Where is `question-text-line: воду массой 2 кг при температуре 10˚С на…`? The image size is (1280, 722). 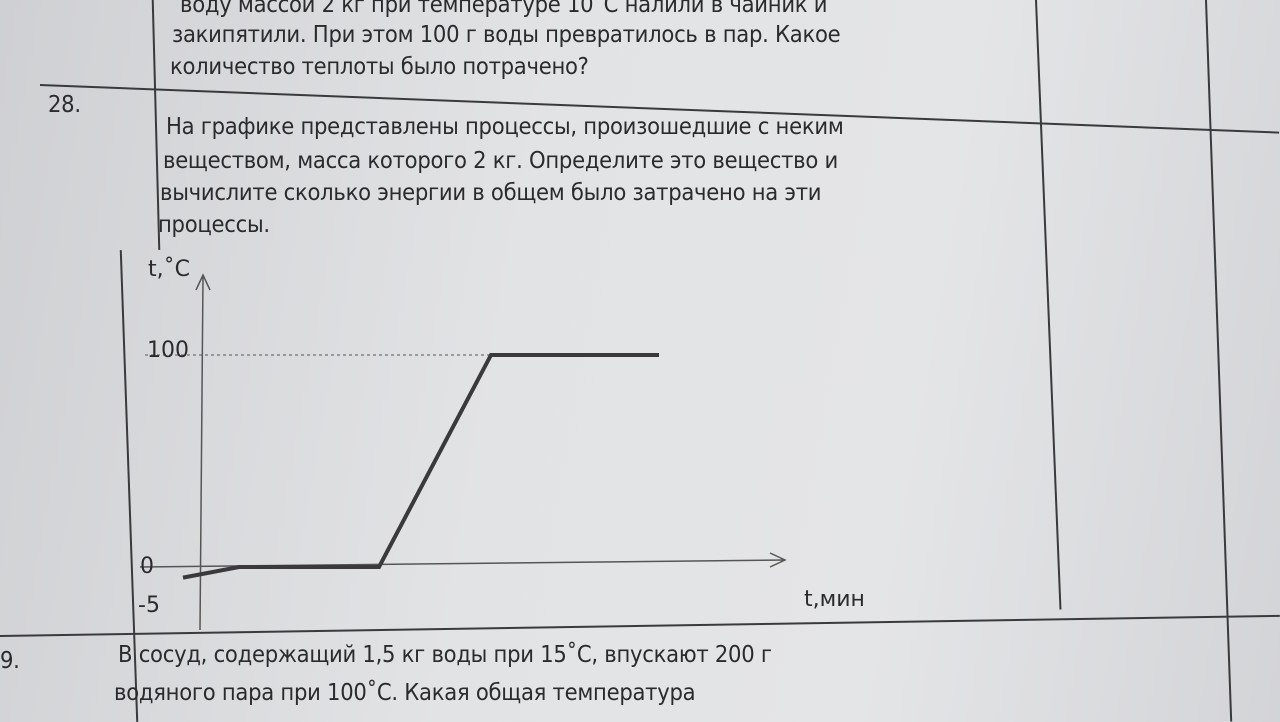
question-text-line: воду массой 2 кг при температуре 10˚С на… is located at coordinates (504, 9).